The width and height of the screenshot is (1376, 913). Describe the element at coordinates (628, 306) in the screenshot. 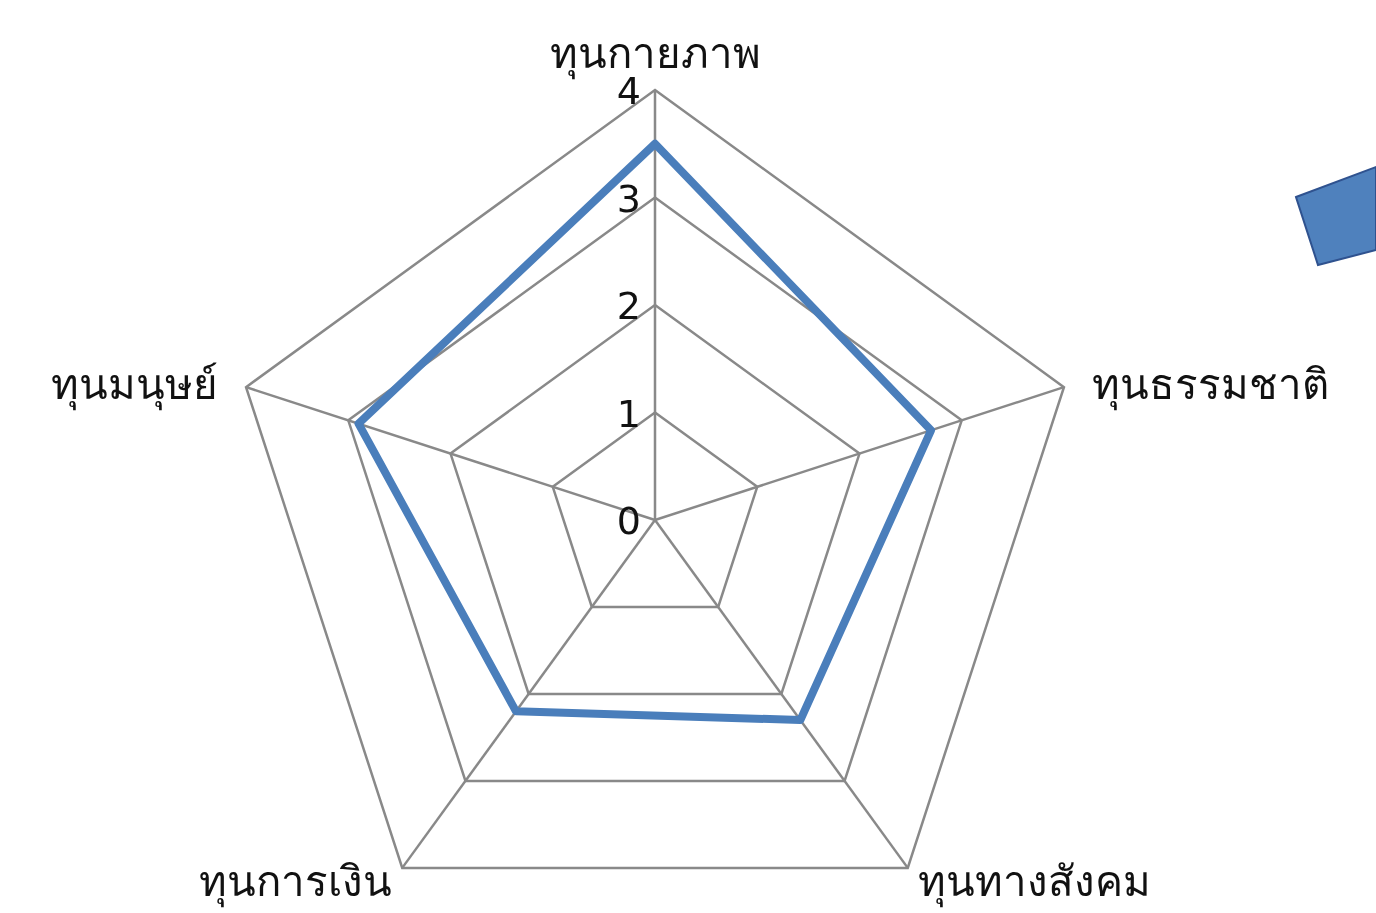

I see `y-tick-label: 2` at that location.